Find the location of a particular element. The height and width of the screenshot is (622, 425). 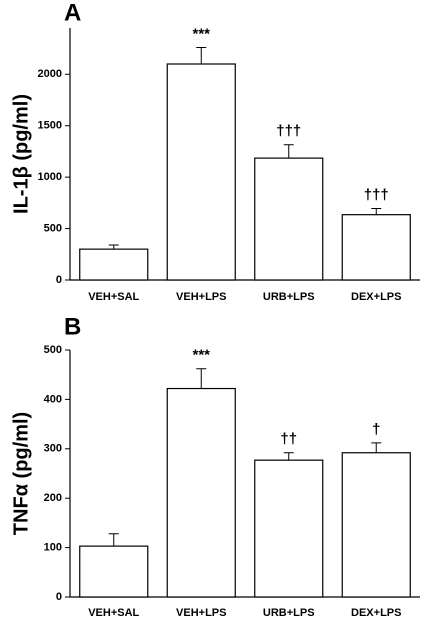

y-axis-label: IL-1β (pg/ml) is located at coordinates (21, 154).